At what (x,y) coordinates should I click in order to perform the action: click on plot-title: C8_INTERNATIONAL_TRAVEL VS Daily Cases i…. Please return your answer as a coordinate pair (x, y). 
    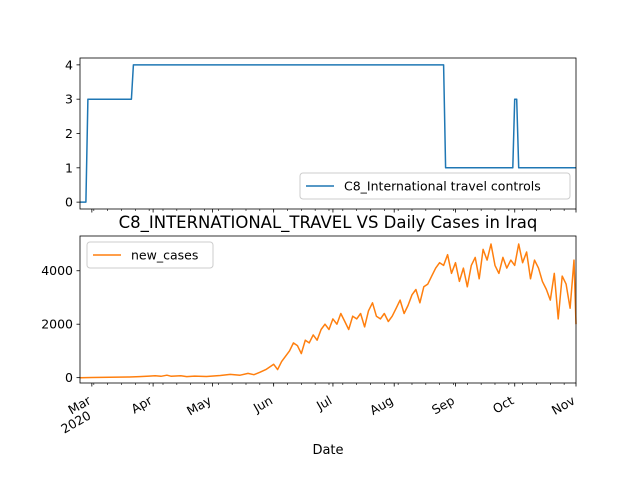
    Looking at the image, I should click on (328, 223).